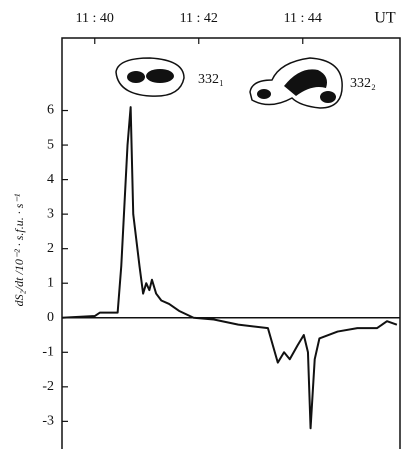 This screenshot has height=454, width=407. What do you see at coordinates (303, 18) in the screenshot?
I see `x-tick-label: 11 : 44` at bounding box center [303, 18].